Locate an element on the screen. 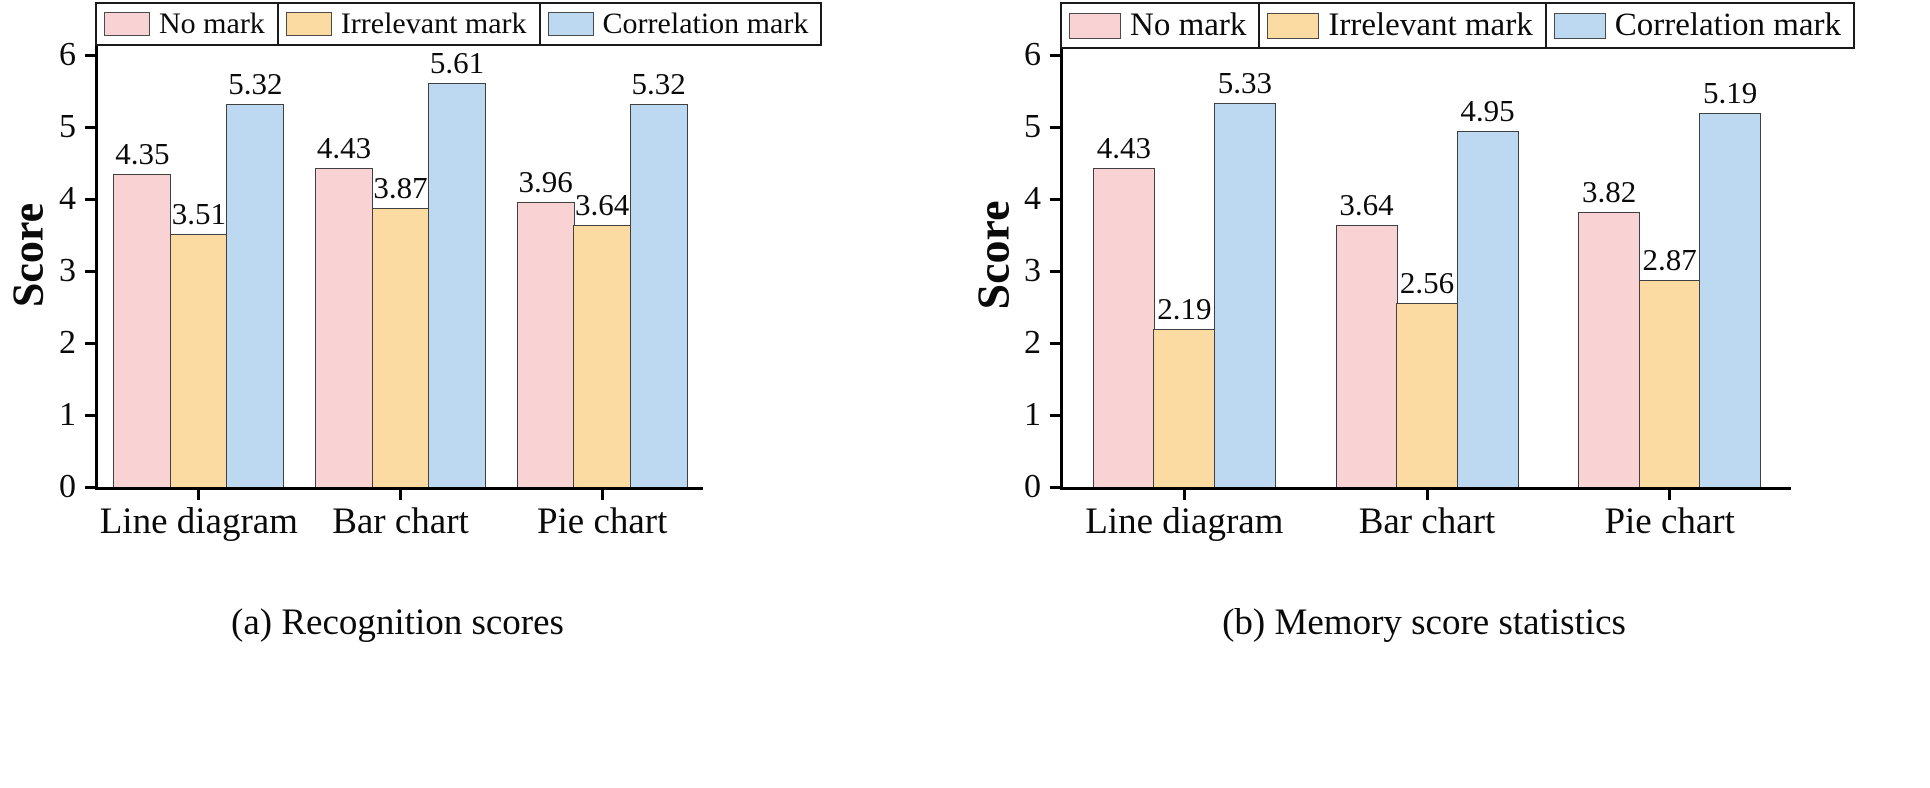 The height and width of the screenshot is (788, 1930). bar-no-mark-pie-chart: 3.82 is located at coordinates (1609, 331).